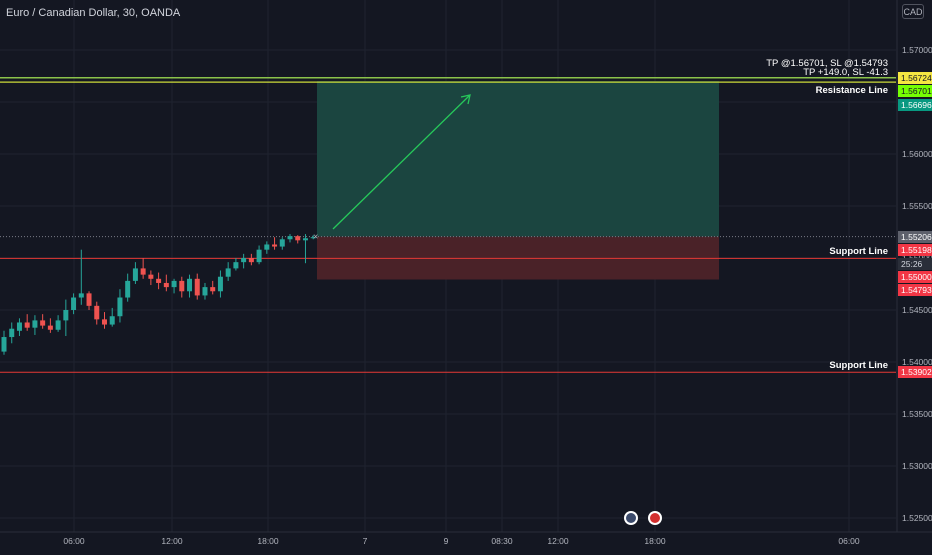 Image resolution: width=932 pixels, height=555 pixels. Describe the element at coordinates (845, 72) in the screenshot. I see `tp-sl-label-2: TP +149.0, SL -41.3` at that location.